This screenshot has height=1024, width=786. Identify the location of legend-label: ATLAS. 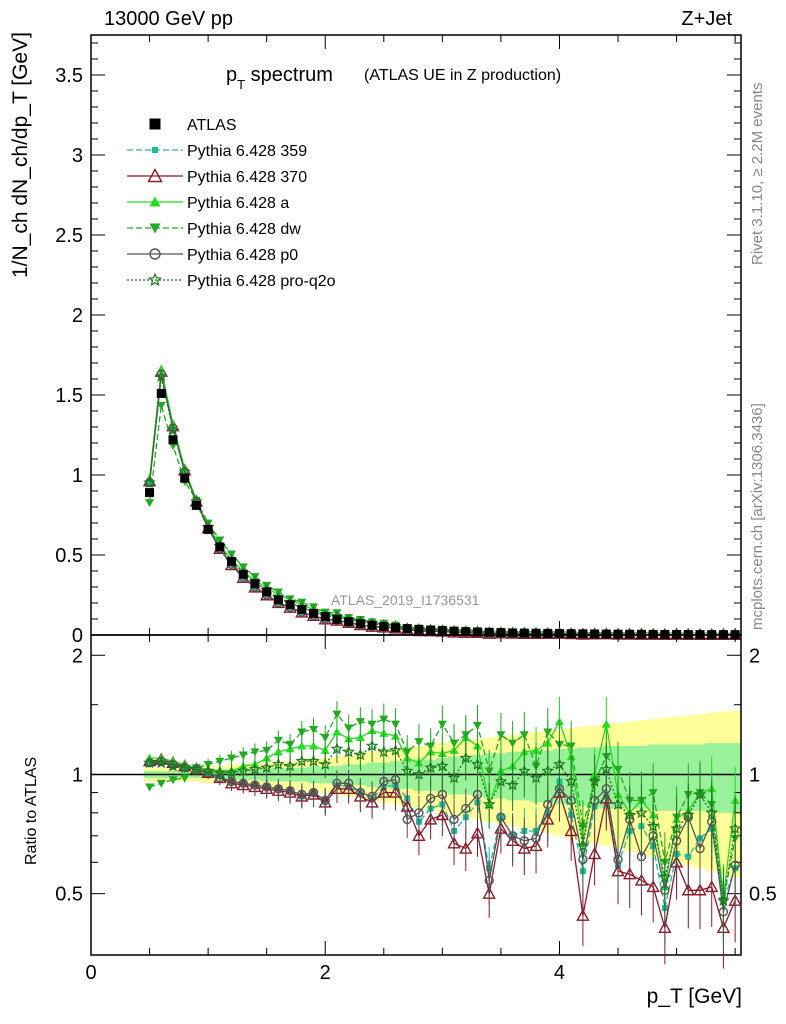
(212, 125).